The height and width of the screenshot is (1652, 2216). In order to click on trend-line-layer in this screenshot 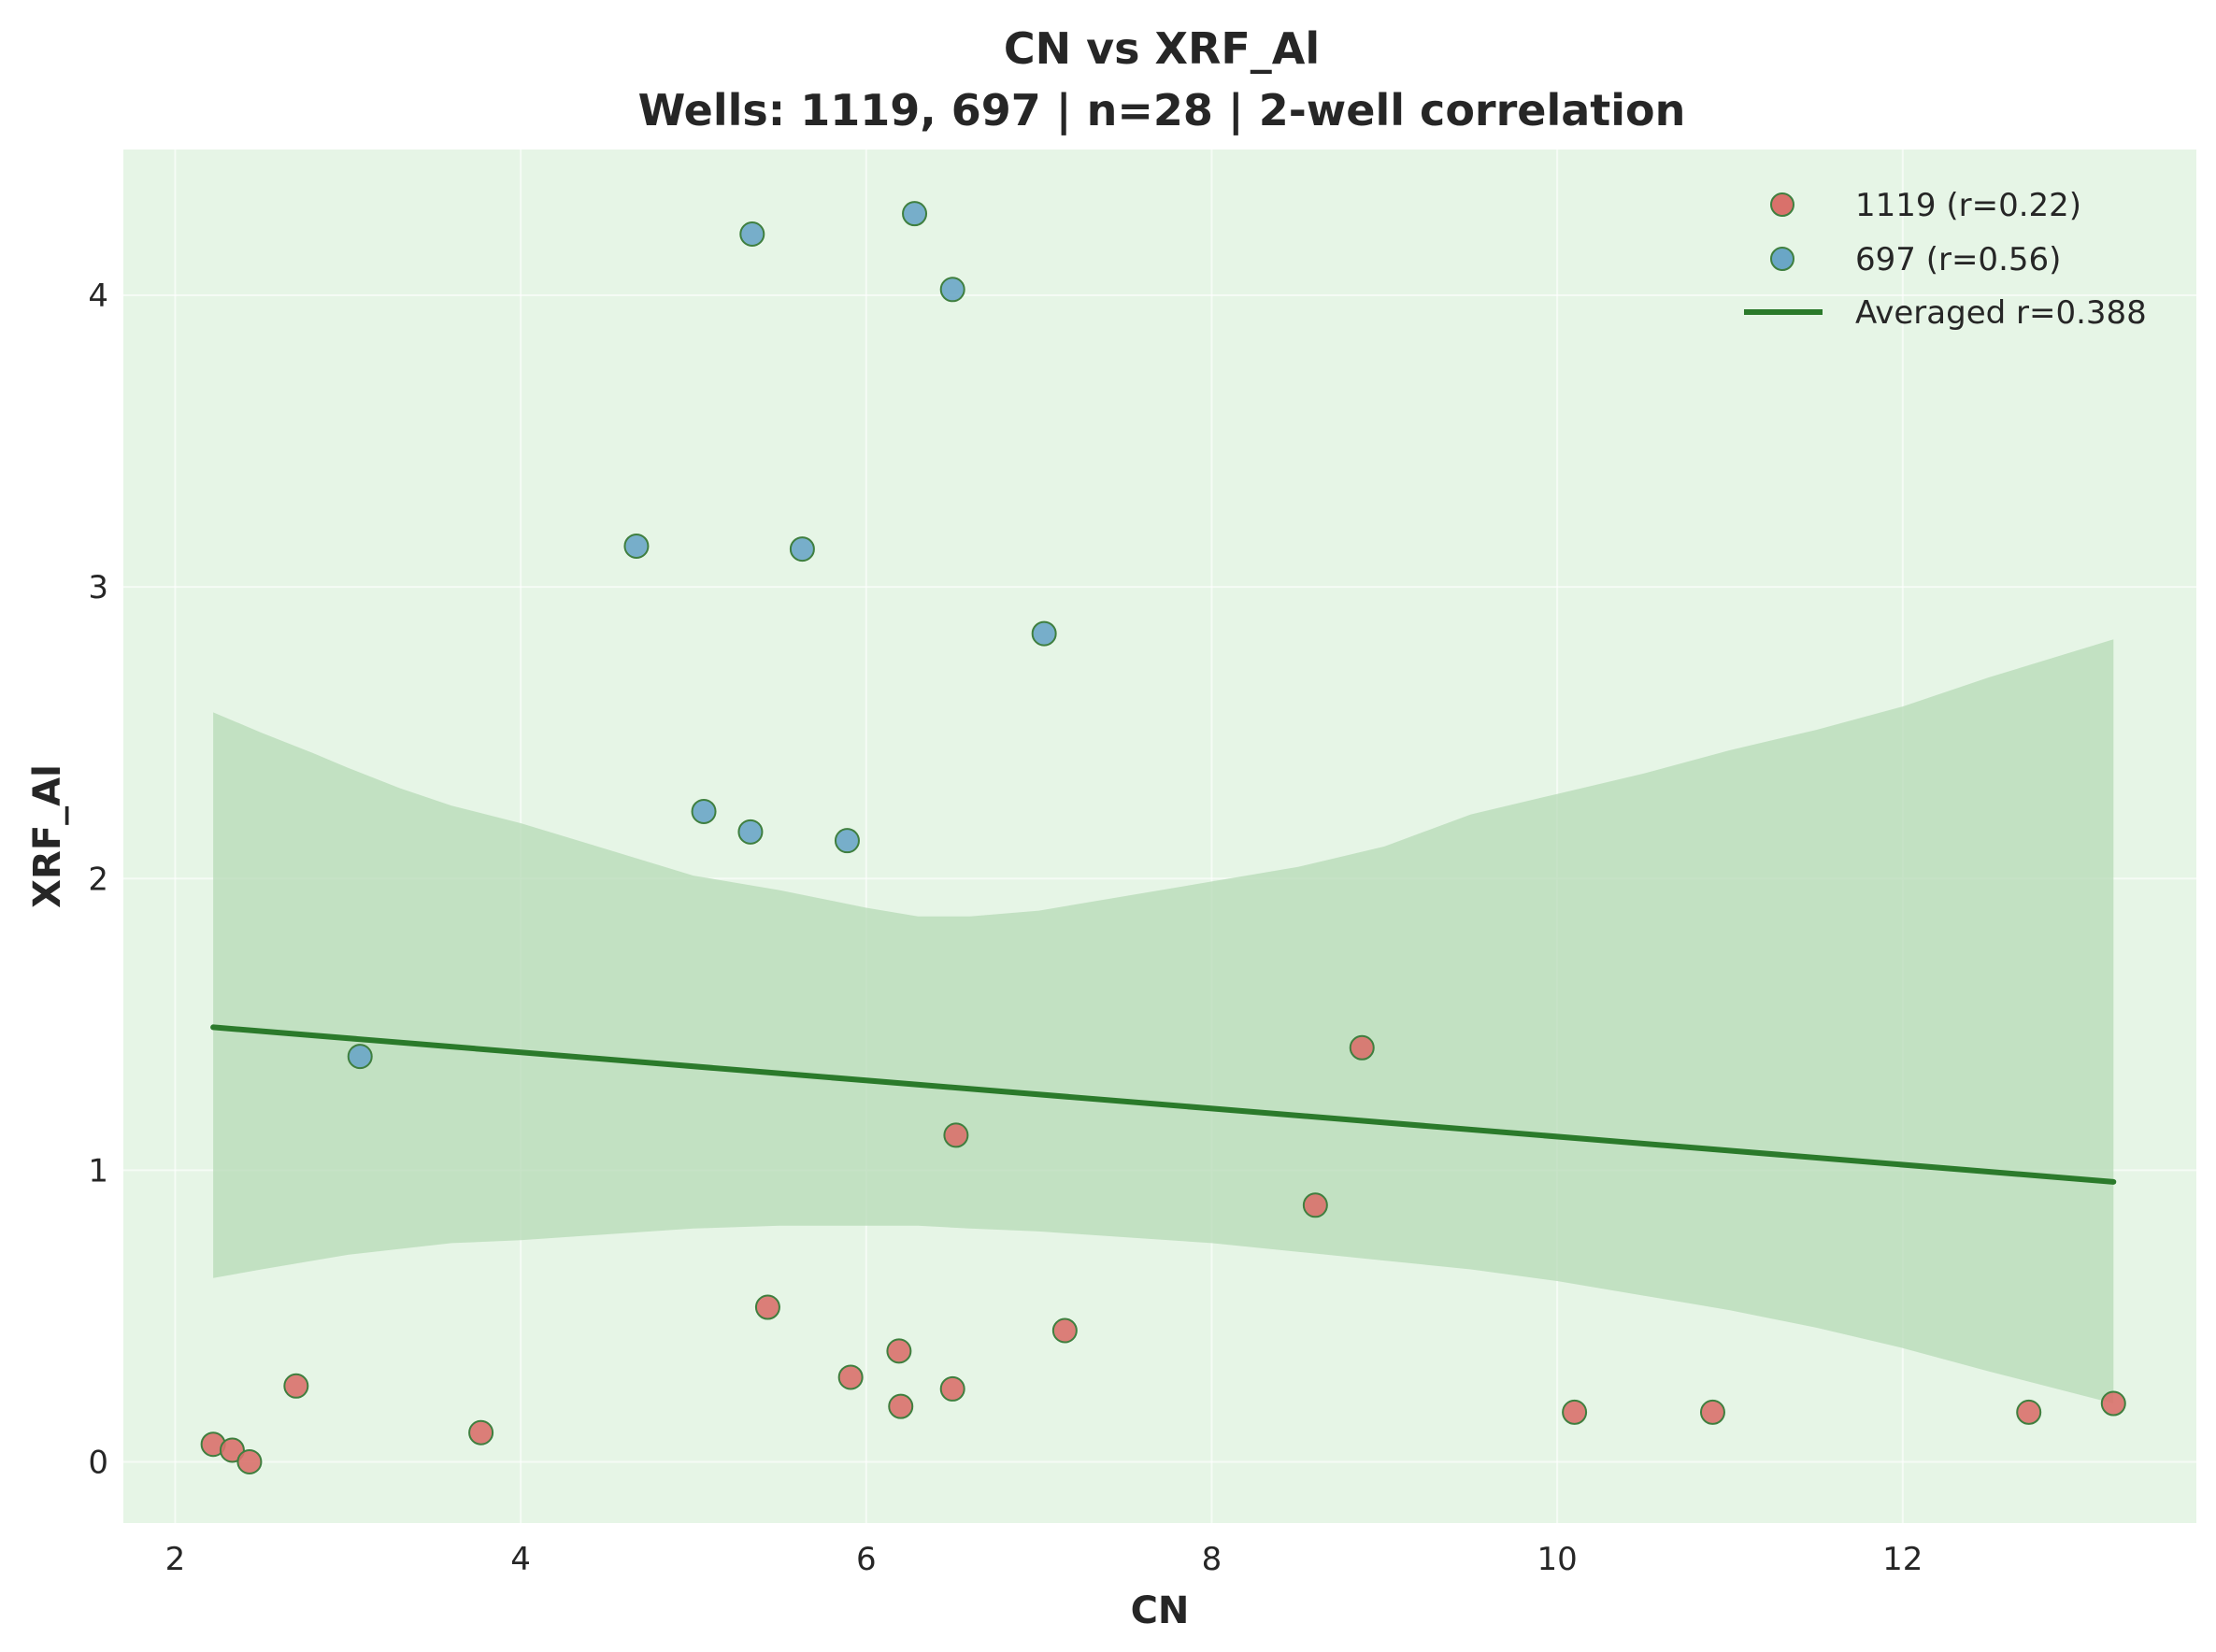, I will do `click(1163, 1104)`.